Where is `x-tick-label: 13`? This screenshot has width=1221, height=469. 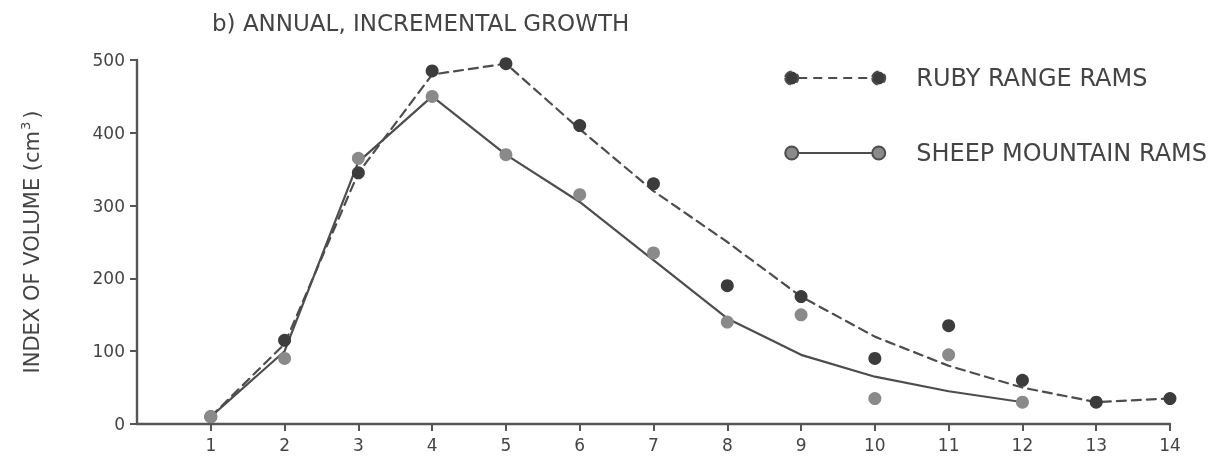 x-tick-label: 13 is located at coordinates (1096, 444).